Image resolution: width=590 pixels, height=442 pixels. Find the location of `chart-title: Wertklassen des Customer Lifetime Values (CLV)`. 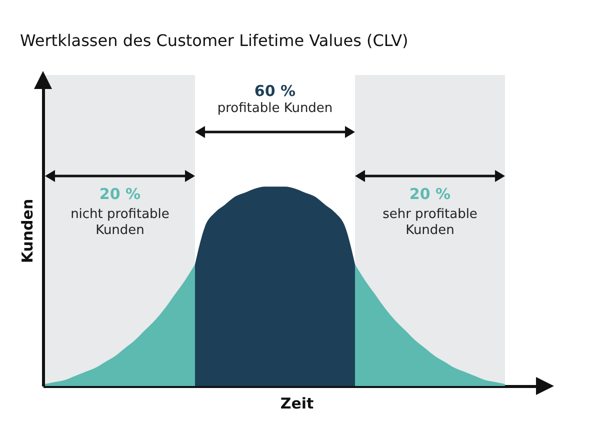

chart-title: Wertklassen des Customer Lifetime Values (CLV) is located at coordinates (214, 40).